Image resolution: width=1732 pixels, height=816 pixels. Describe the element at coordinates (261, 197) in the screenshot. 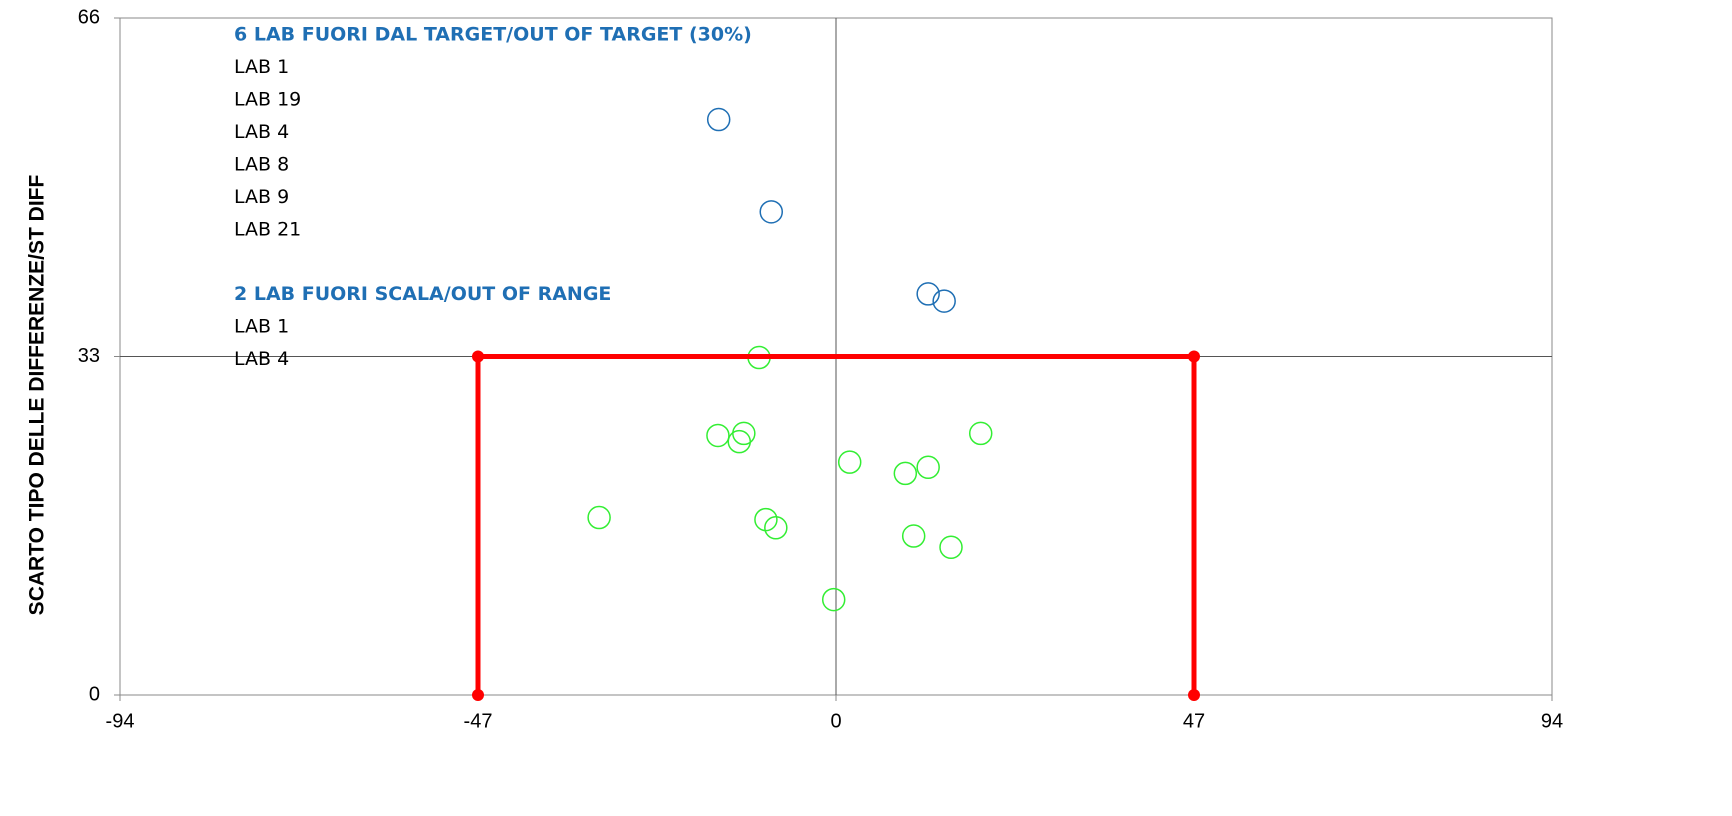

I see `annotation-item: LAB 9` at that location.